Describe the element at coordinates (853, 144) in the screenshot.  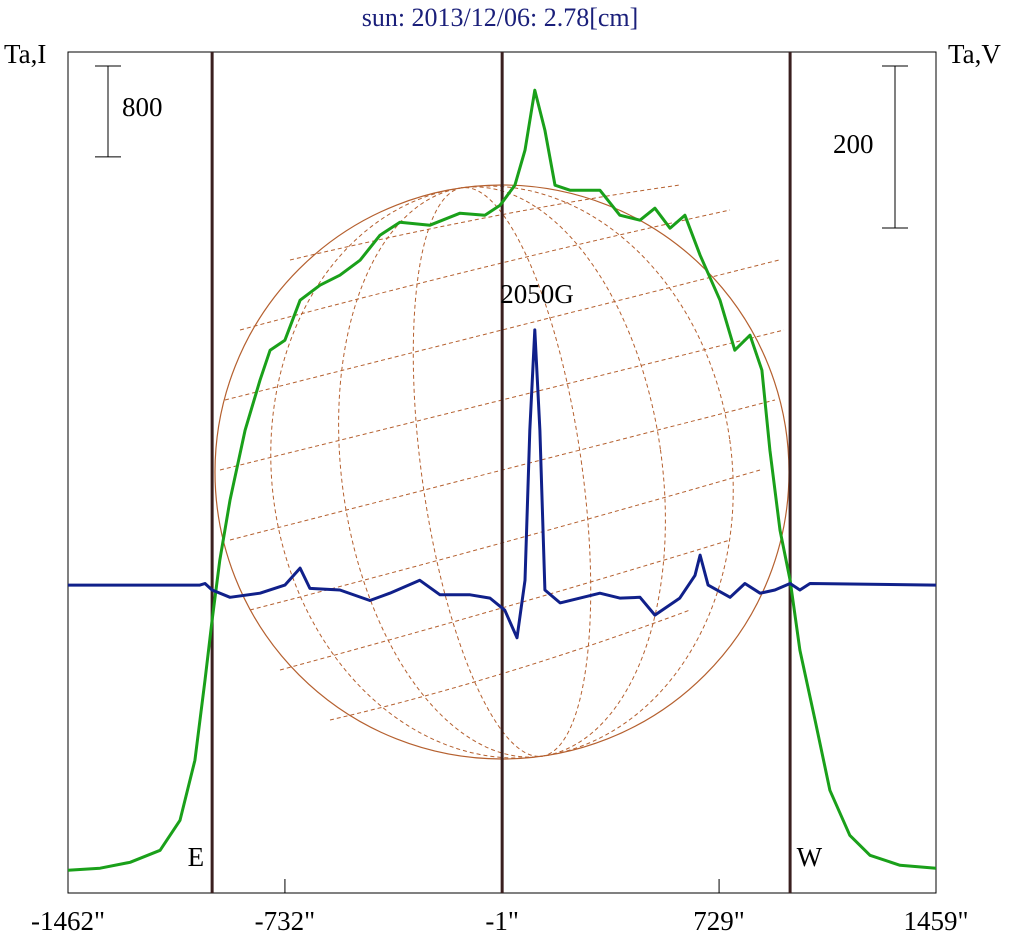
I see `scale-bar-label: 200` at that location.